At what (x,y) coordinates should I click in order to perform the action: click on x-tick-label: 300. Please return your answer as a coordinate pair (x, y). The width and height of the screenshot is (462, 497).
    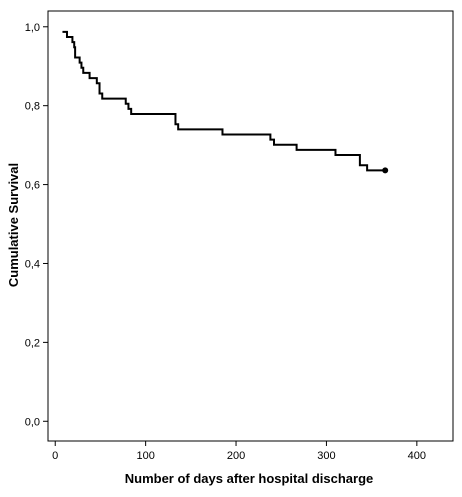
    Looking at the image, I should click on (326, 456).